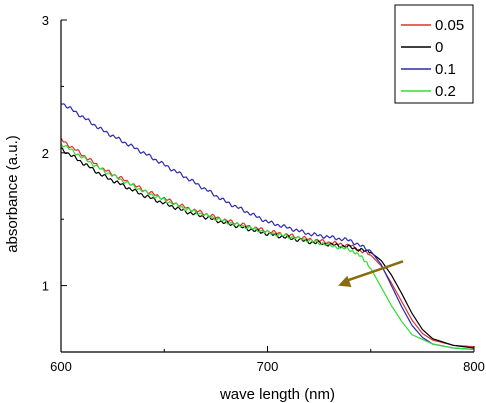  I want to click on x-tick-label: 600, so click(61, 366).